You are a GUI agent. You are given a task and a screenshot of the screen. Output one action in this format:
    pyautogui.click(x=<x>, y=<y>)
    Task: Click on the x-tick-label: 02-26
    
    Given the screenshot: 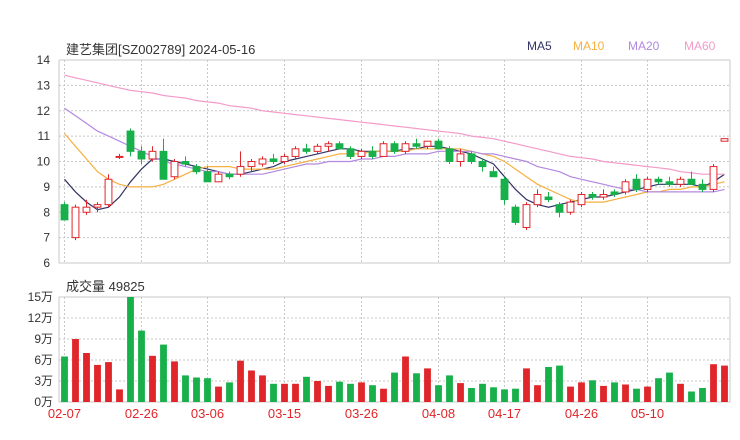 What is the action you would take?
    pyautogui.click(x=141, y=413)
    